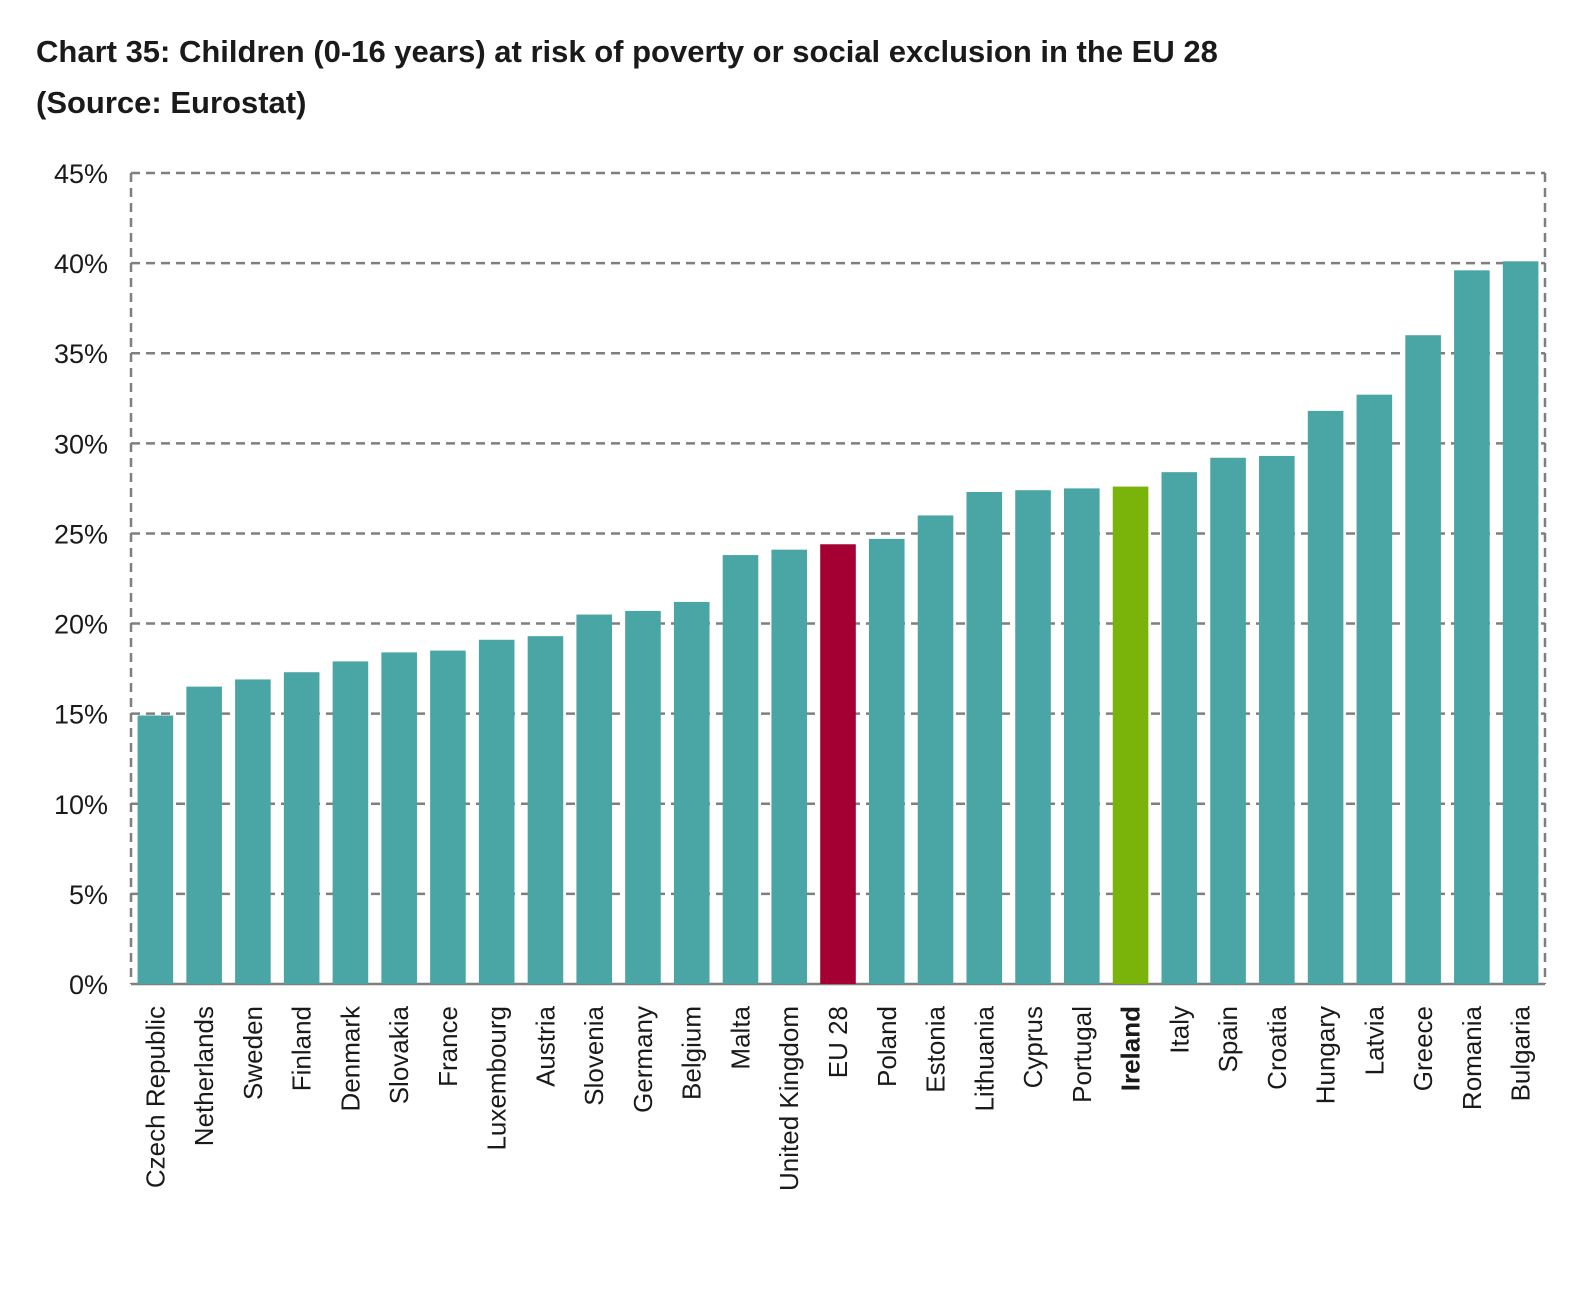 Image resolution: width=1583 pixels, height=1290 pixels. Describe the element at coordinates (350, 822) in the screenshot. I see `bar-denmark` at that location.